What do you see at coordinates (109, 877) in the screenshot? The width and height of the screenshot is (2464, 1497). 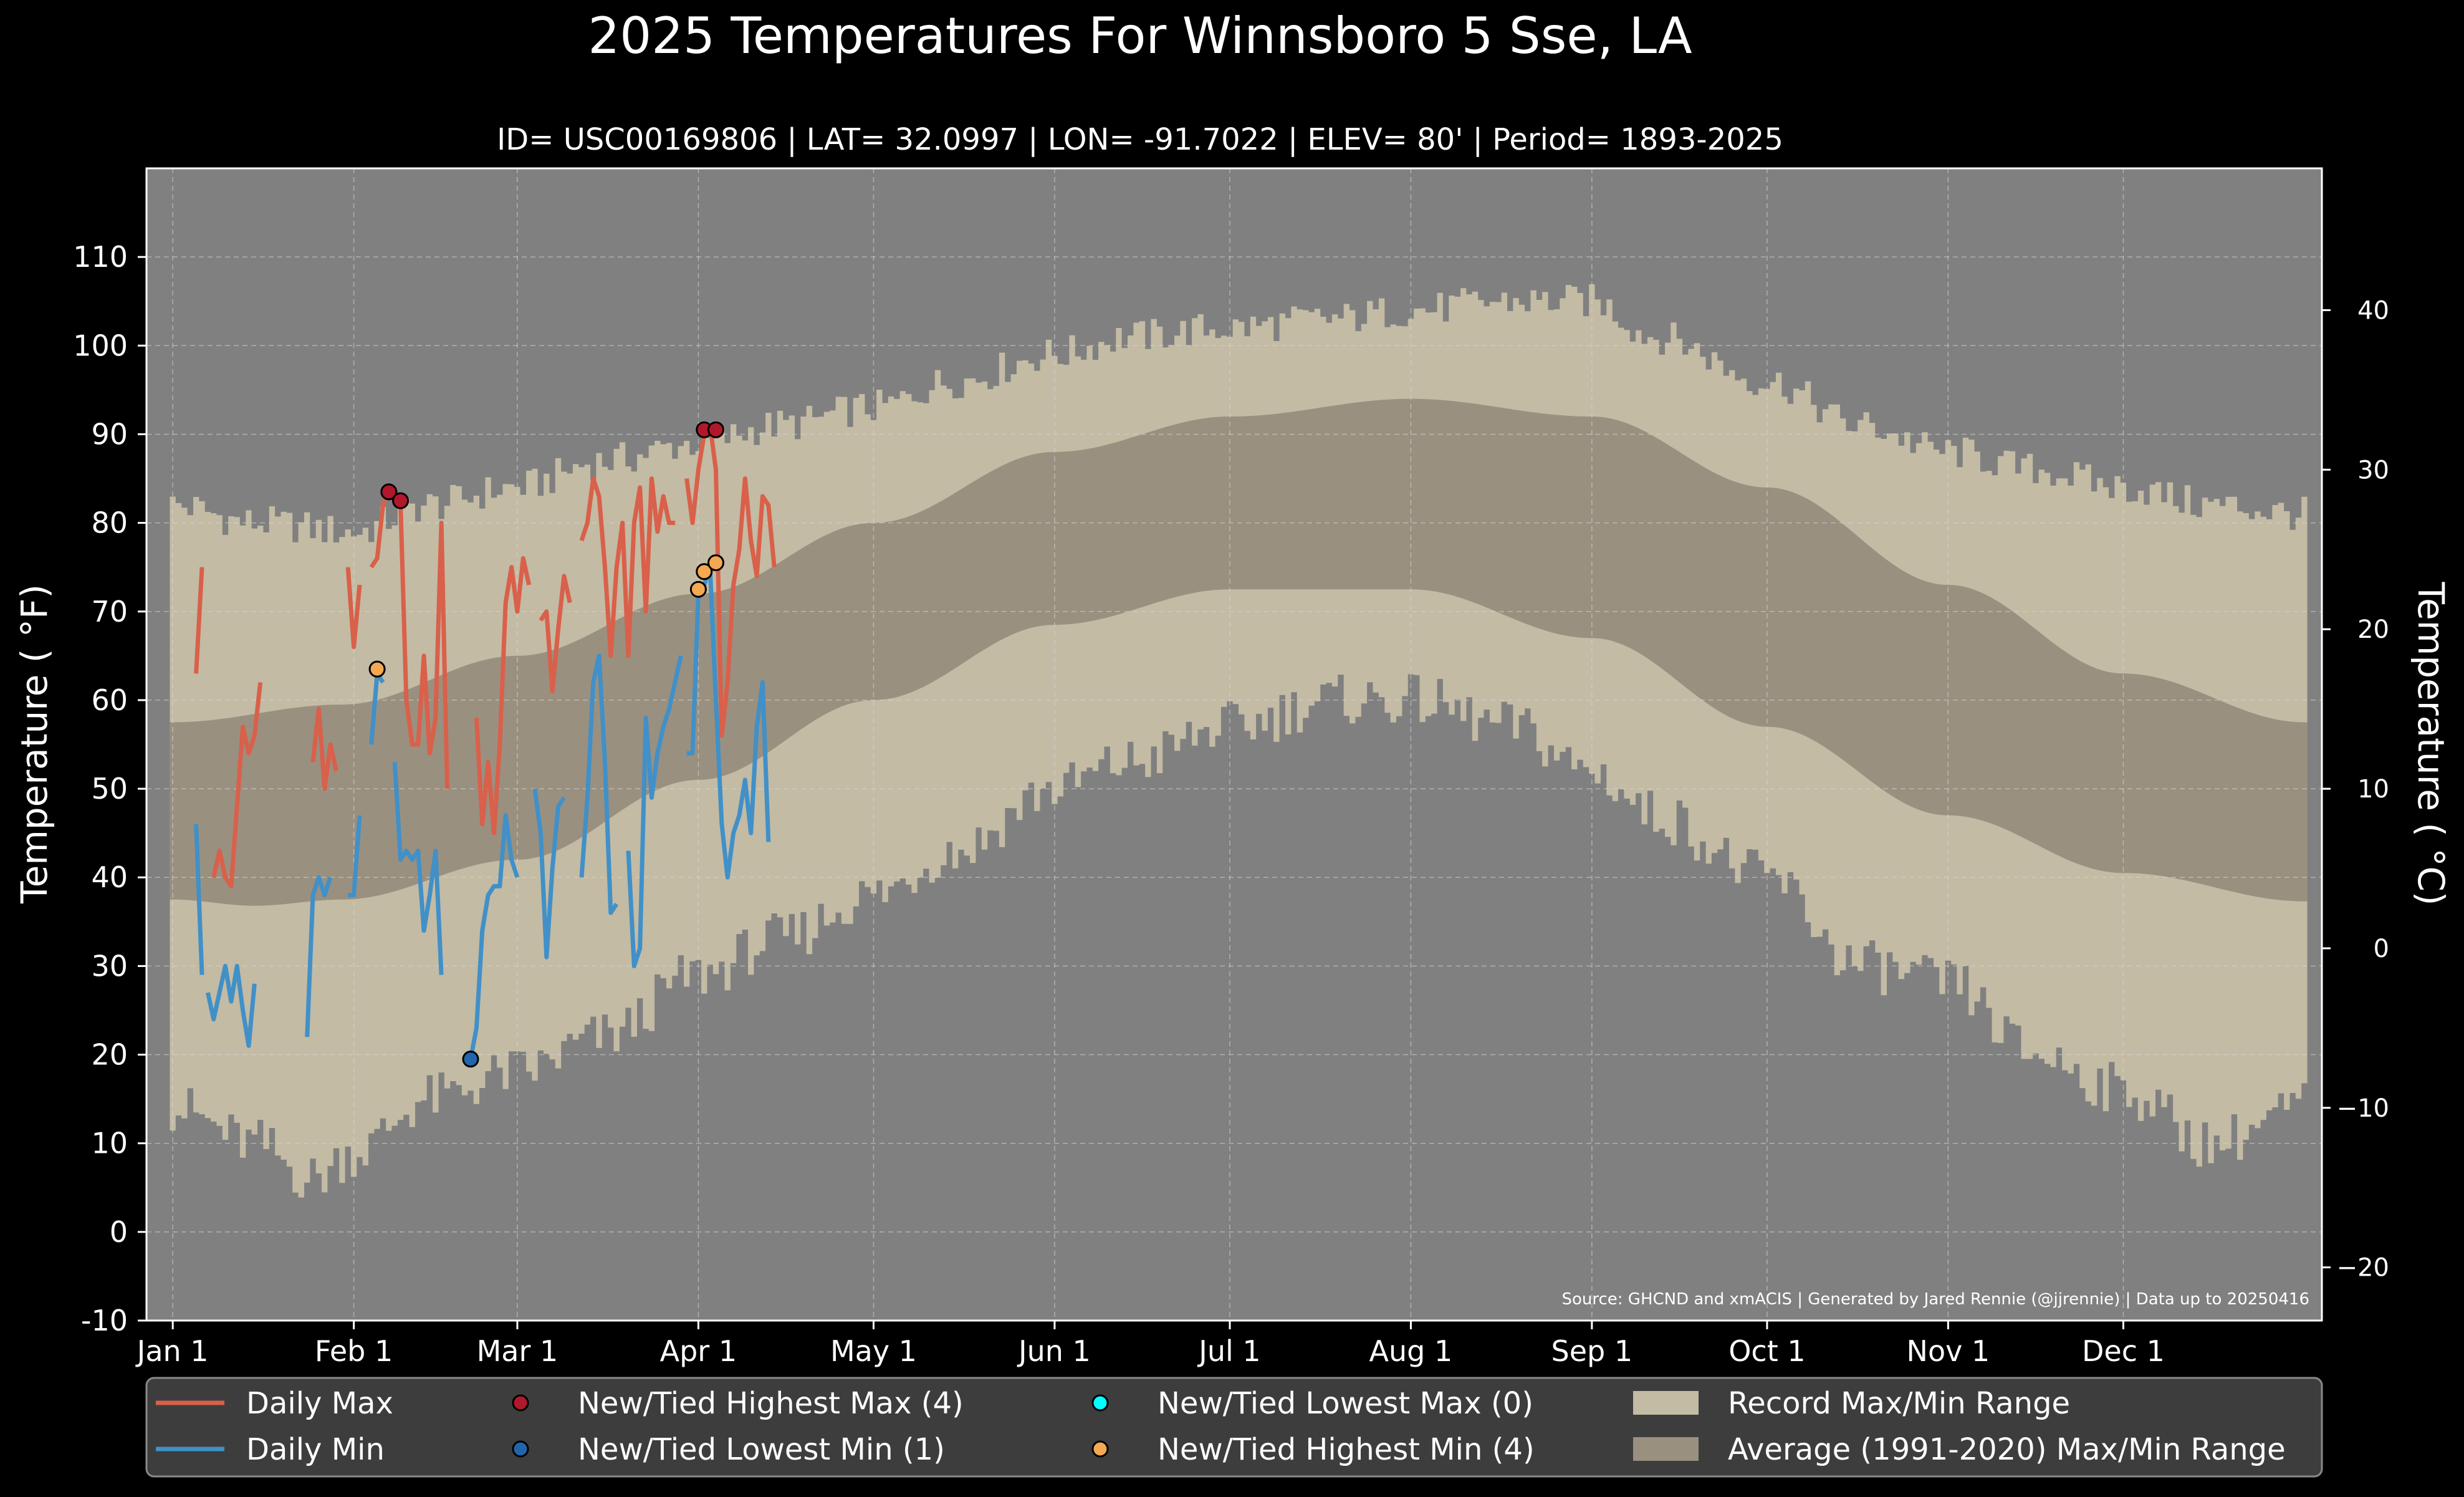 I see `y-tick-label: 40` at bounding box center [109, 877].